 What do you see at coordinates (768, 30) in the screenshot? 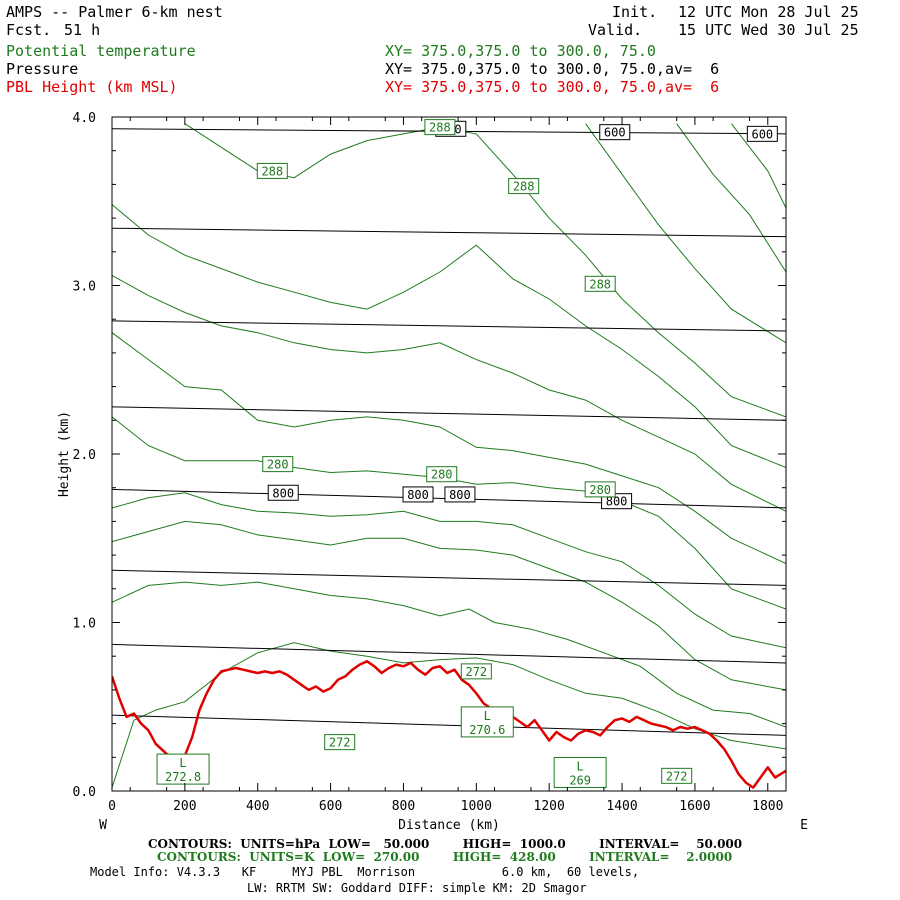
I see `valid-time: 15 UTC Wed 30 Jul 25` at bounding box center [768, 30].